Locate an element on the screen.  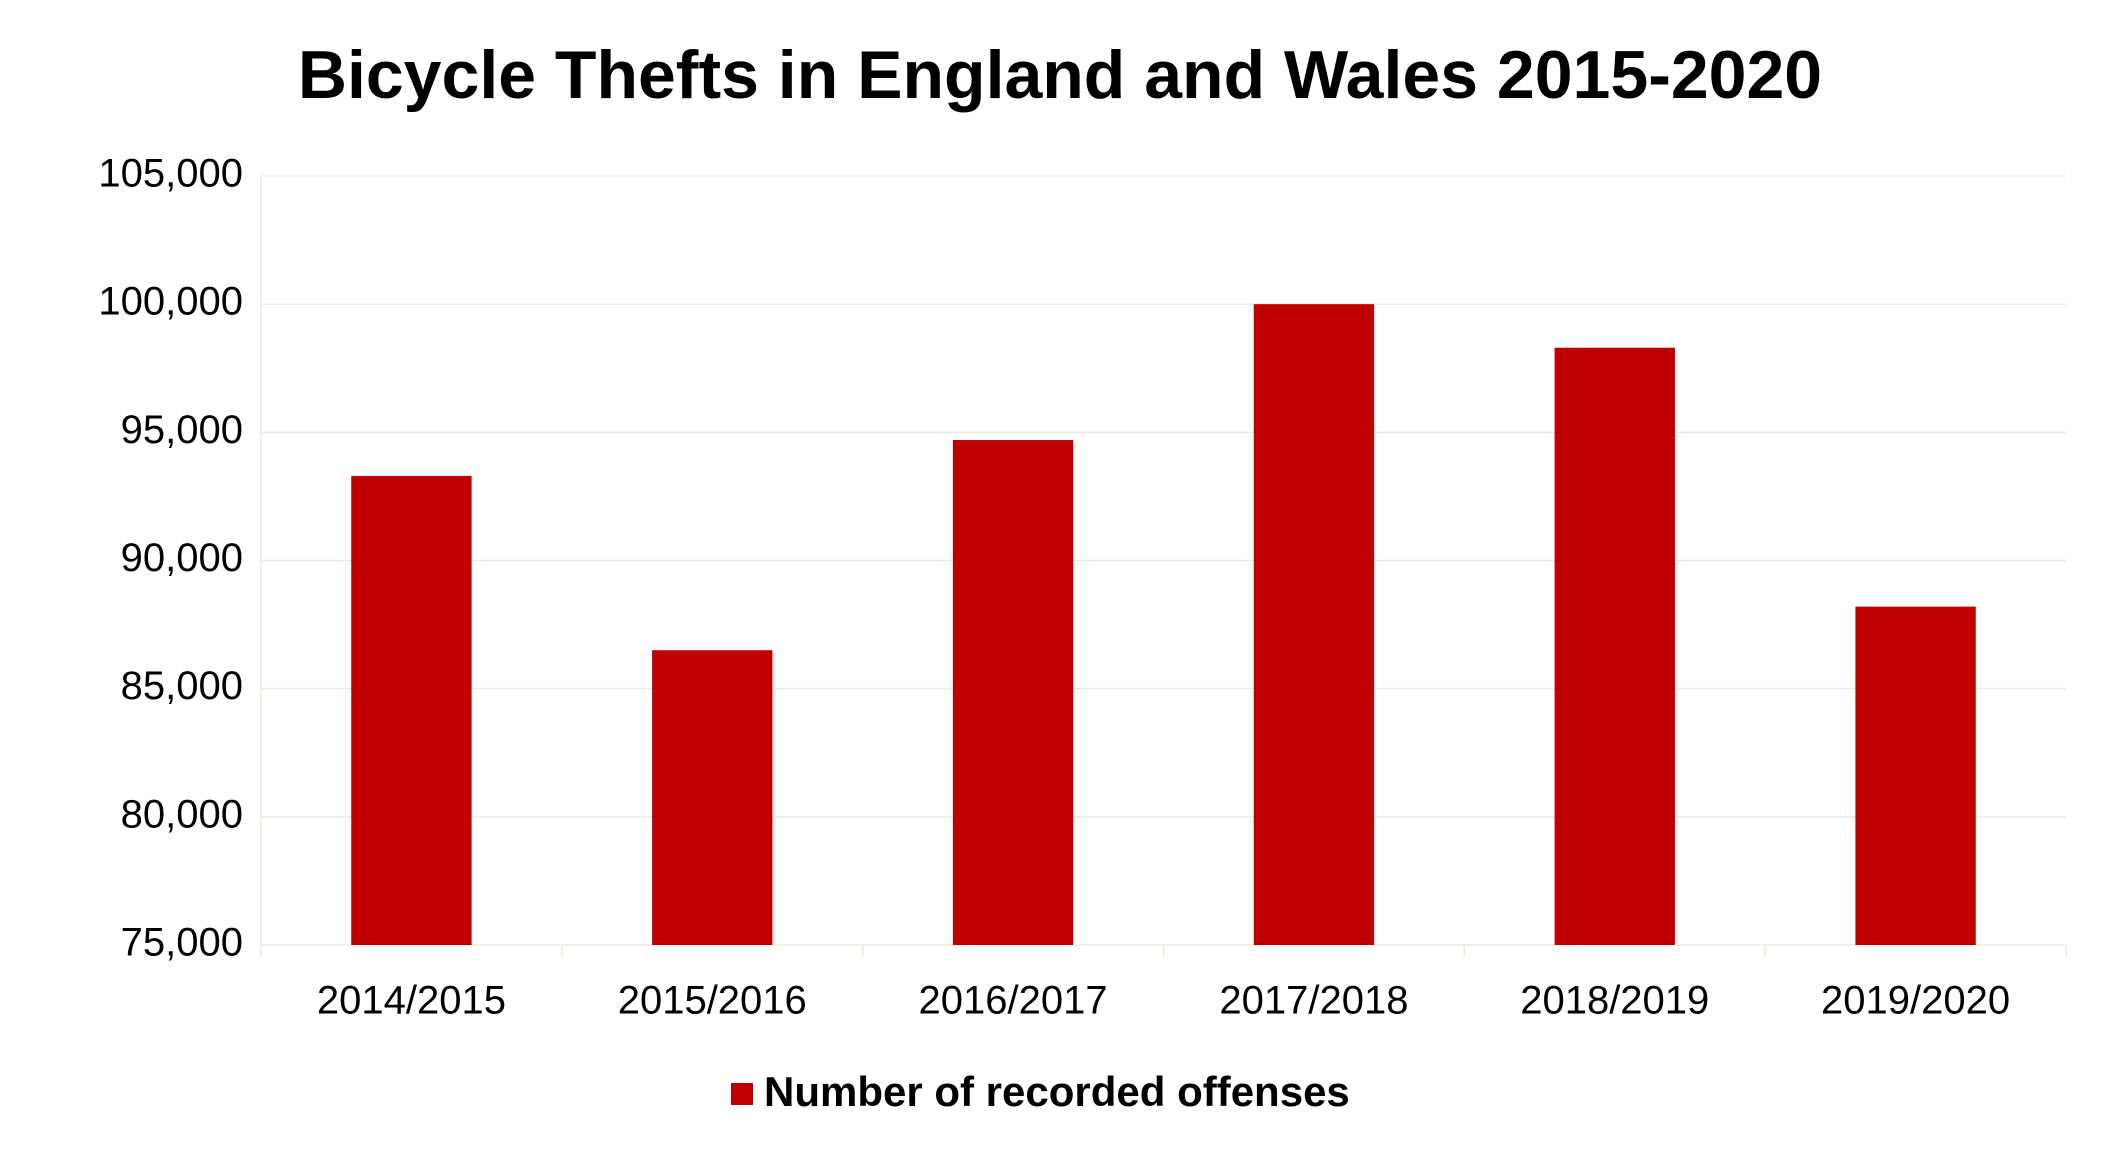
x-tick-label: 2015/2016 is located at coordinates (712, 1001).